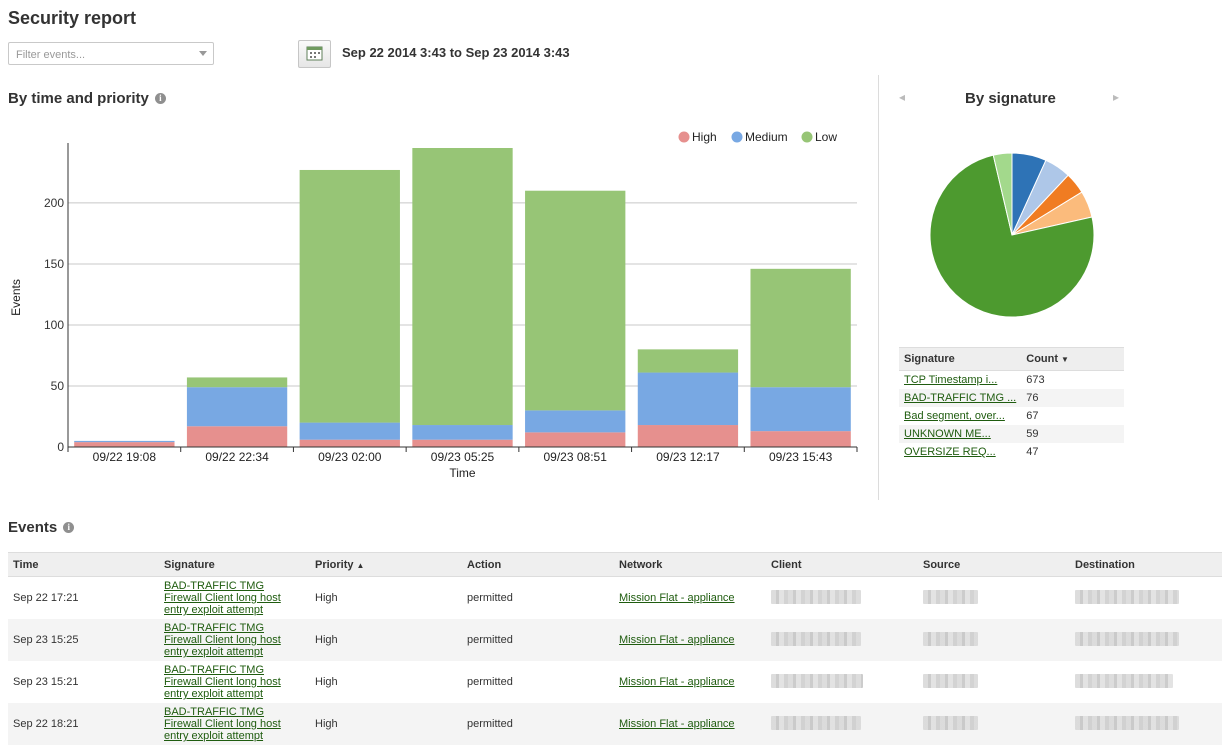  I want to click on x-tick-label: 09/23 02:00, so click(350, 457).